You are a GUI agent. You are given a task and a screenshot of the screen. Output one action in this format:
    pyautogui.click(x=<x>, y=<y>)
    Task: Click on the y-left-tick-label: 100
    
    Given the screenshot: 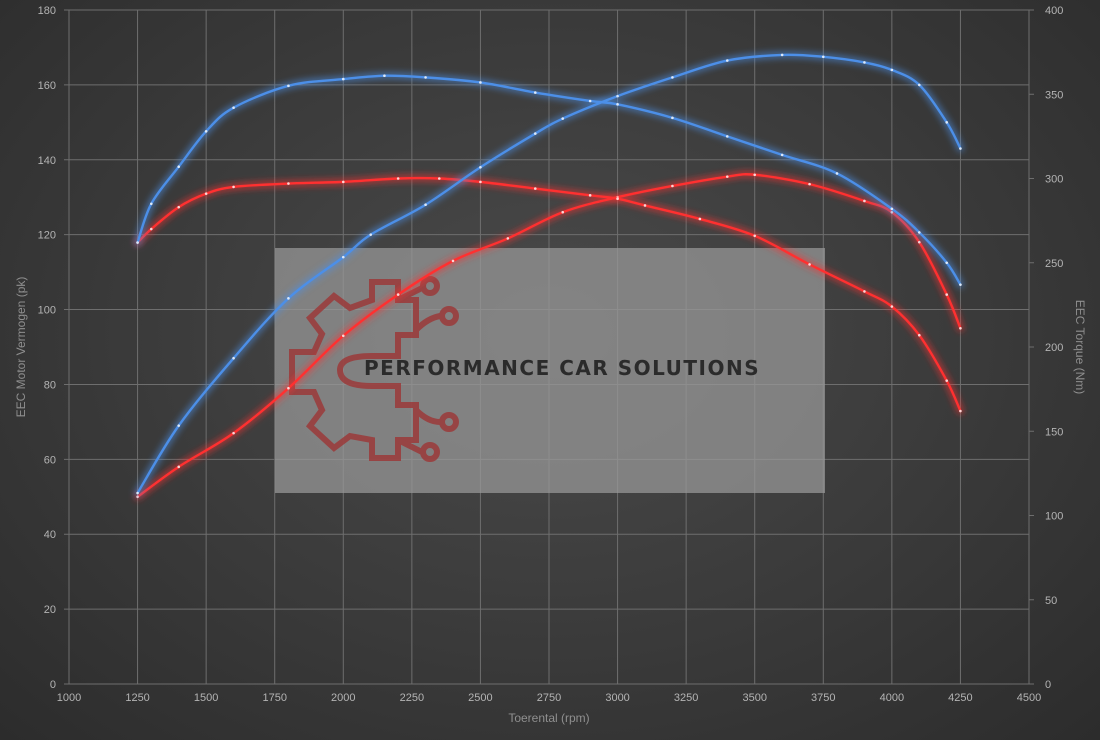 What is the action you would take?
    pyautogui.click(x=47, y=311)
    